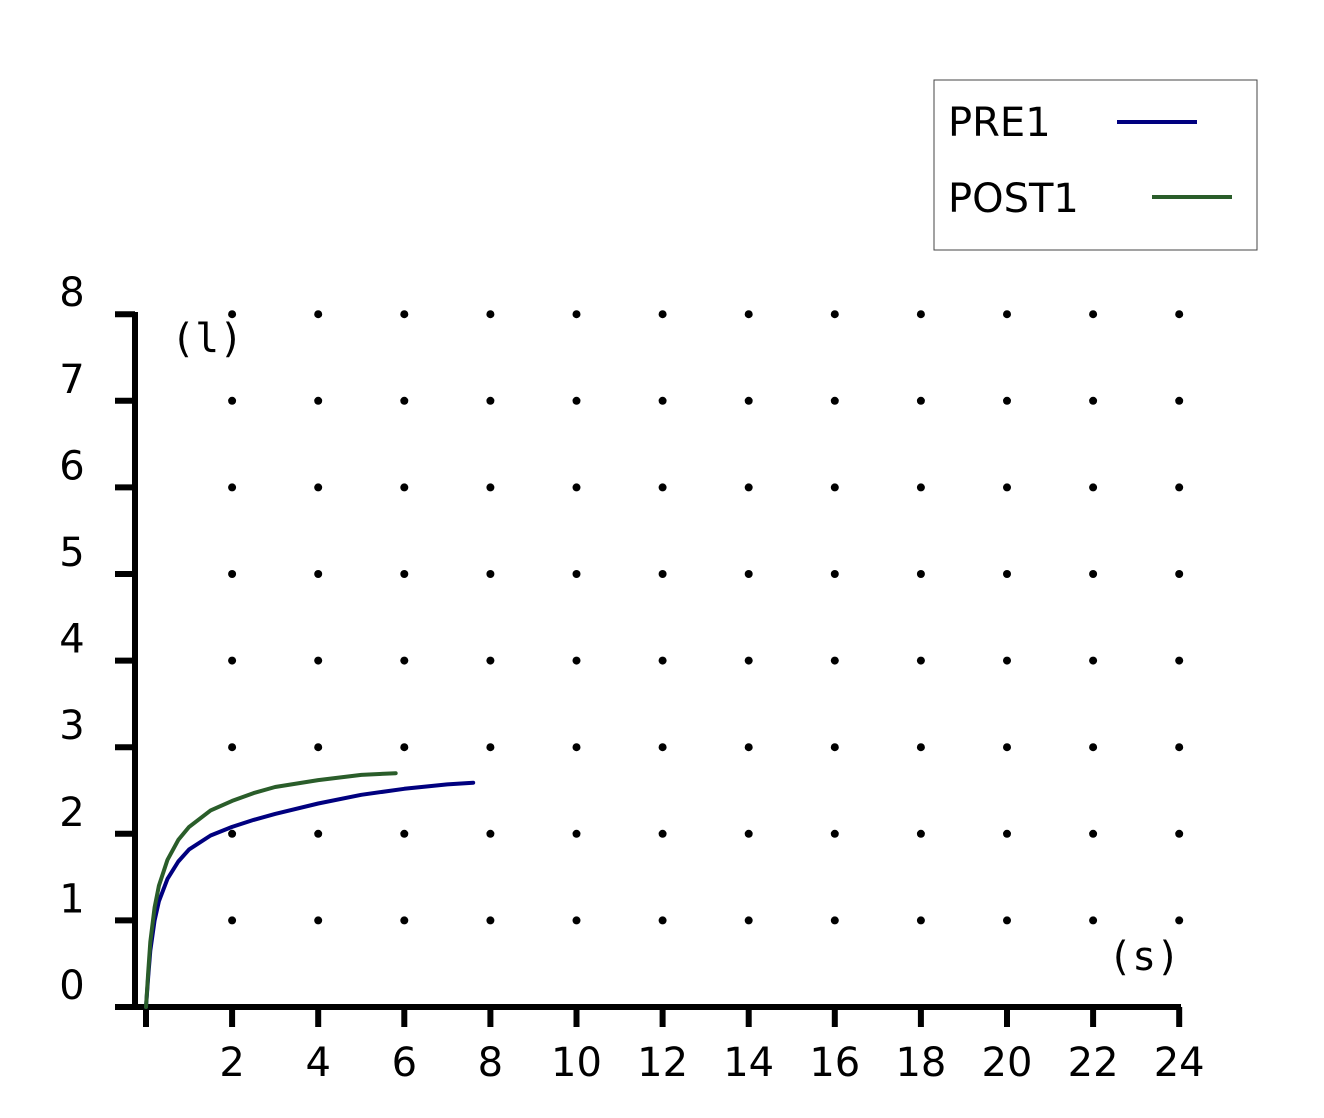 This screenshot has height=1118, width=1324. Describe the element at coordinates (231, 1063) in the screenshot. I see `x-tick-label: 2` at that location.